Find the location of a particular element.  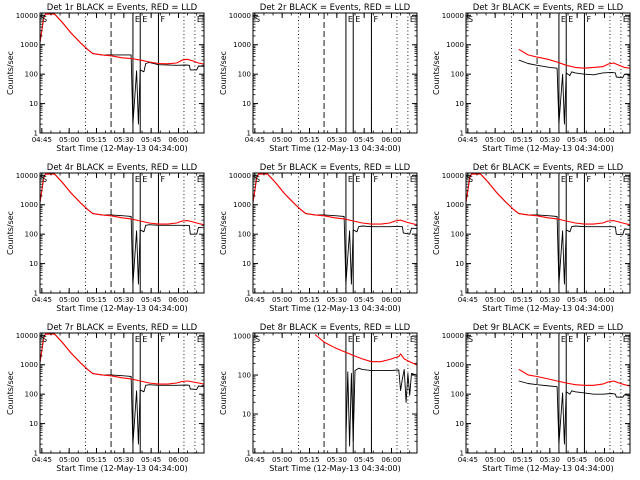

panel-title: Det 1r BLACK = Events, RED = LLD is located at coordinates (122, 8).